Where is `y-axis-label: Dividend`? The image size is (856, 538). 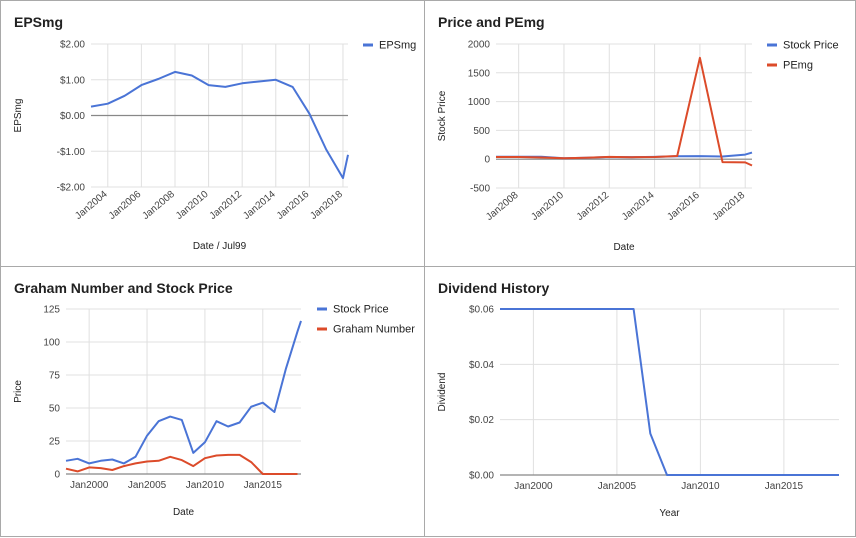
y-axis-label: Dividend is located at coordinates (442, 392).